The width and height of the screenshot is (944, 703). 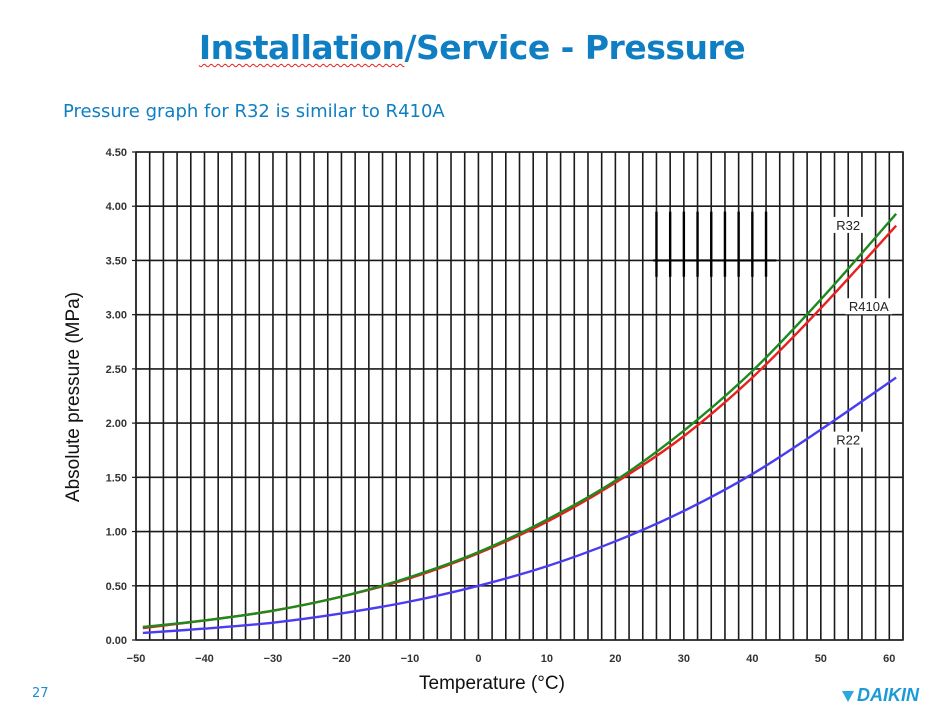 What do you see at coordinates (116, 316) in the screenshot?
I see `y-tick-label: 3.00` at bounding box center [116, 316].